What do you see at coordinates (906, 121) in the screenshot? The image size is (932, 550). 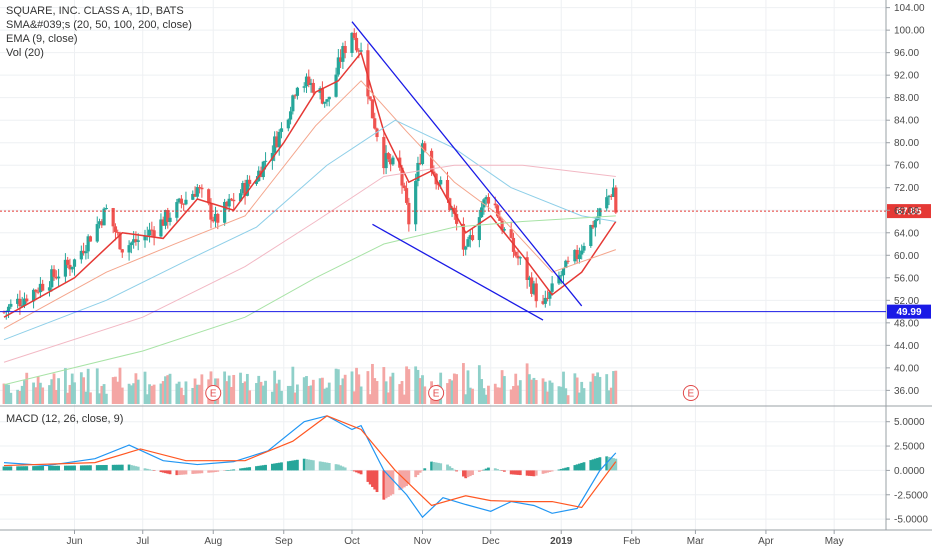 I see `price-tick-label: 84.00` at bounding box center [906, 121].